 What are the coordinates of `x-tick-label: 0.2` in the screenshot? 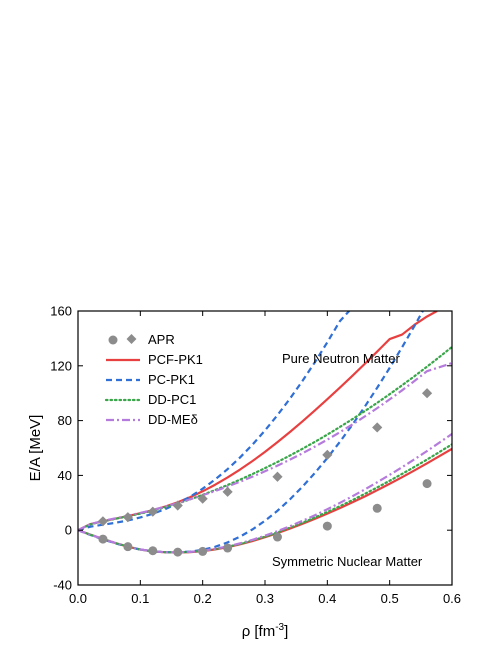 It's located at (203, 598).